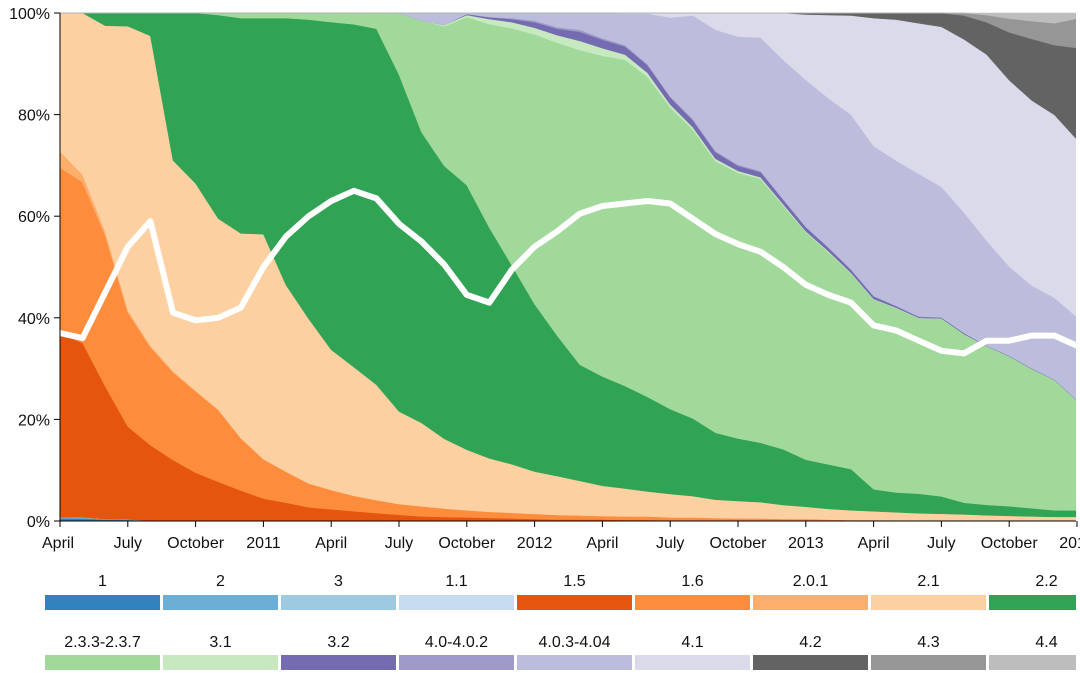  I want to click on legend-label: 2.1, so click(928, 581).